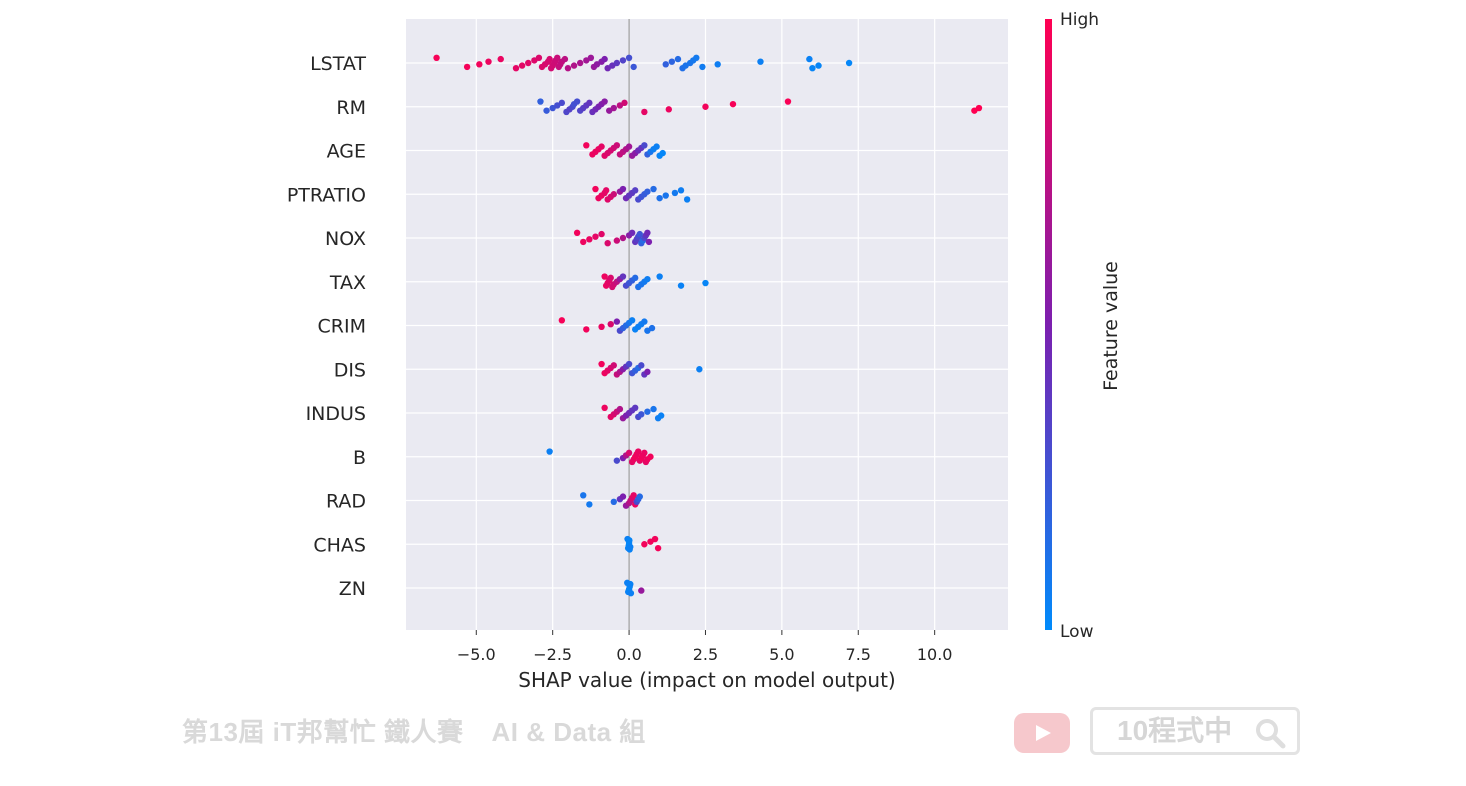 The width and height of the screenshot is (1466, 786). I want to click on search-box: 10程式中, so click(1195, 731).